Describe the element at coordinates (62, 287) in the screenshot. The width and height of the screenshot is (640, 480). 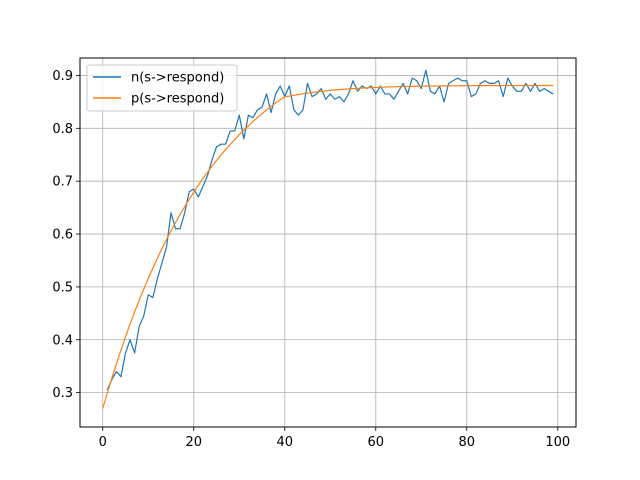
I see `y-tick-label: 0.5` at that location.